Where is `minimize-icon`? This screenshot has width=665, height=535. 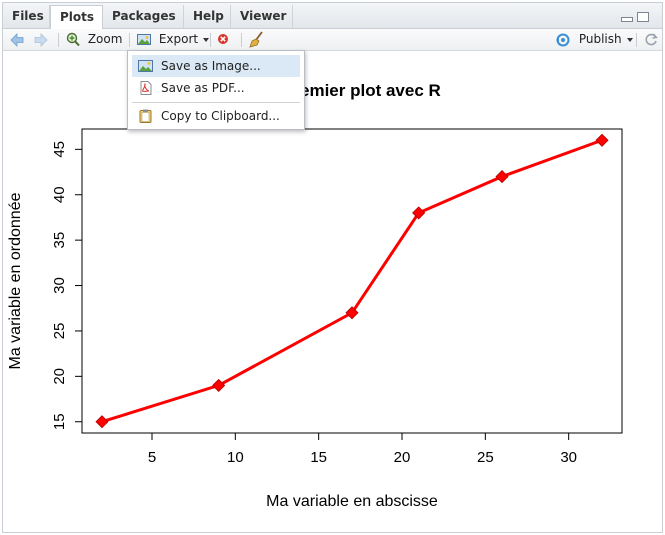 minimize-icon is located at coordinates (627, 19).